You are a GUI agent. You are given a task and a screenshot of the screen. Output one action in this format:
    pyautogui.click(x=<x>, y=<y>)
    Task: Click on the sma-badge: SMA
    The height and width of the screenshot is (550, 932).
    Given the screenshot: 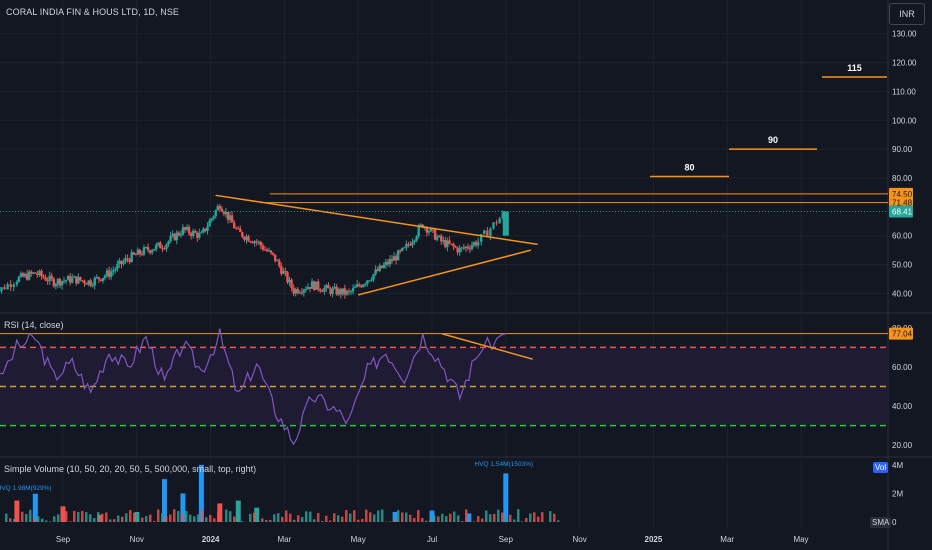 What is the action you would take?
    pyautogui.click(x=881, y=522)
    